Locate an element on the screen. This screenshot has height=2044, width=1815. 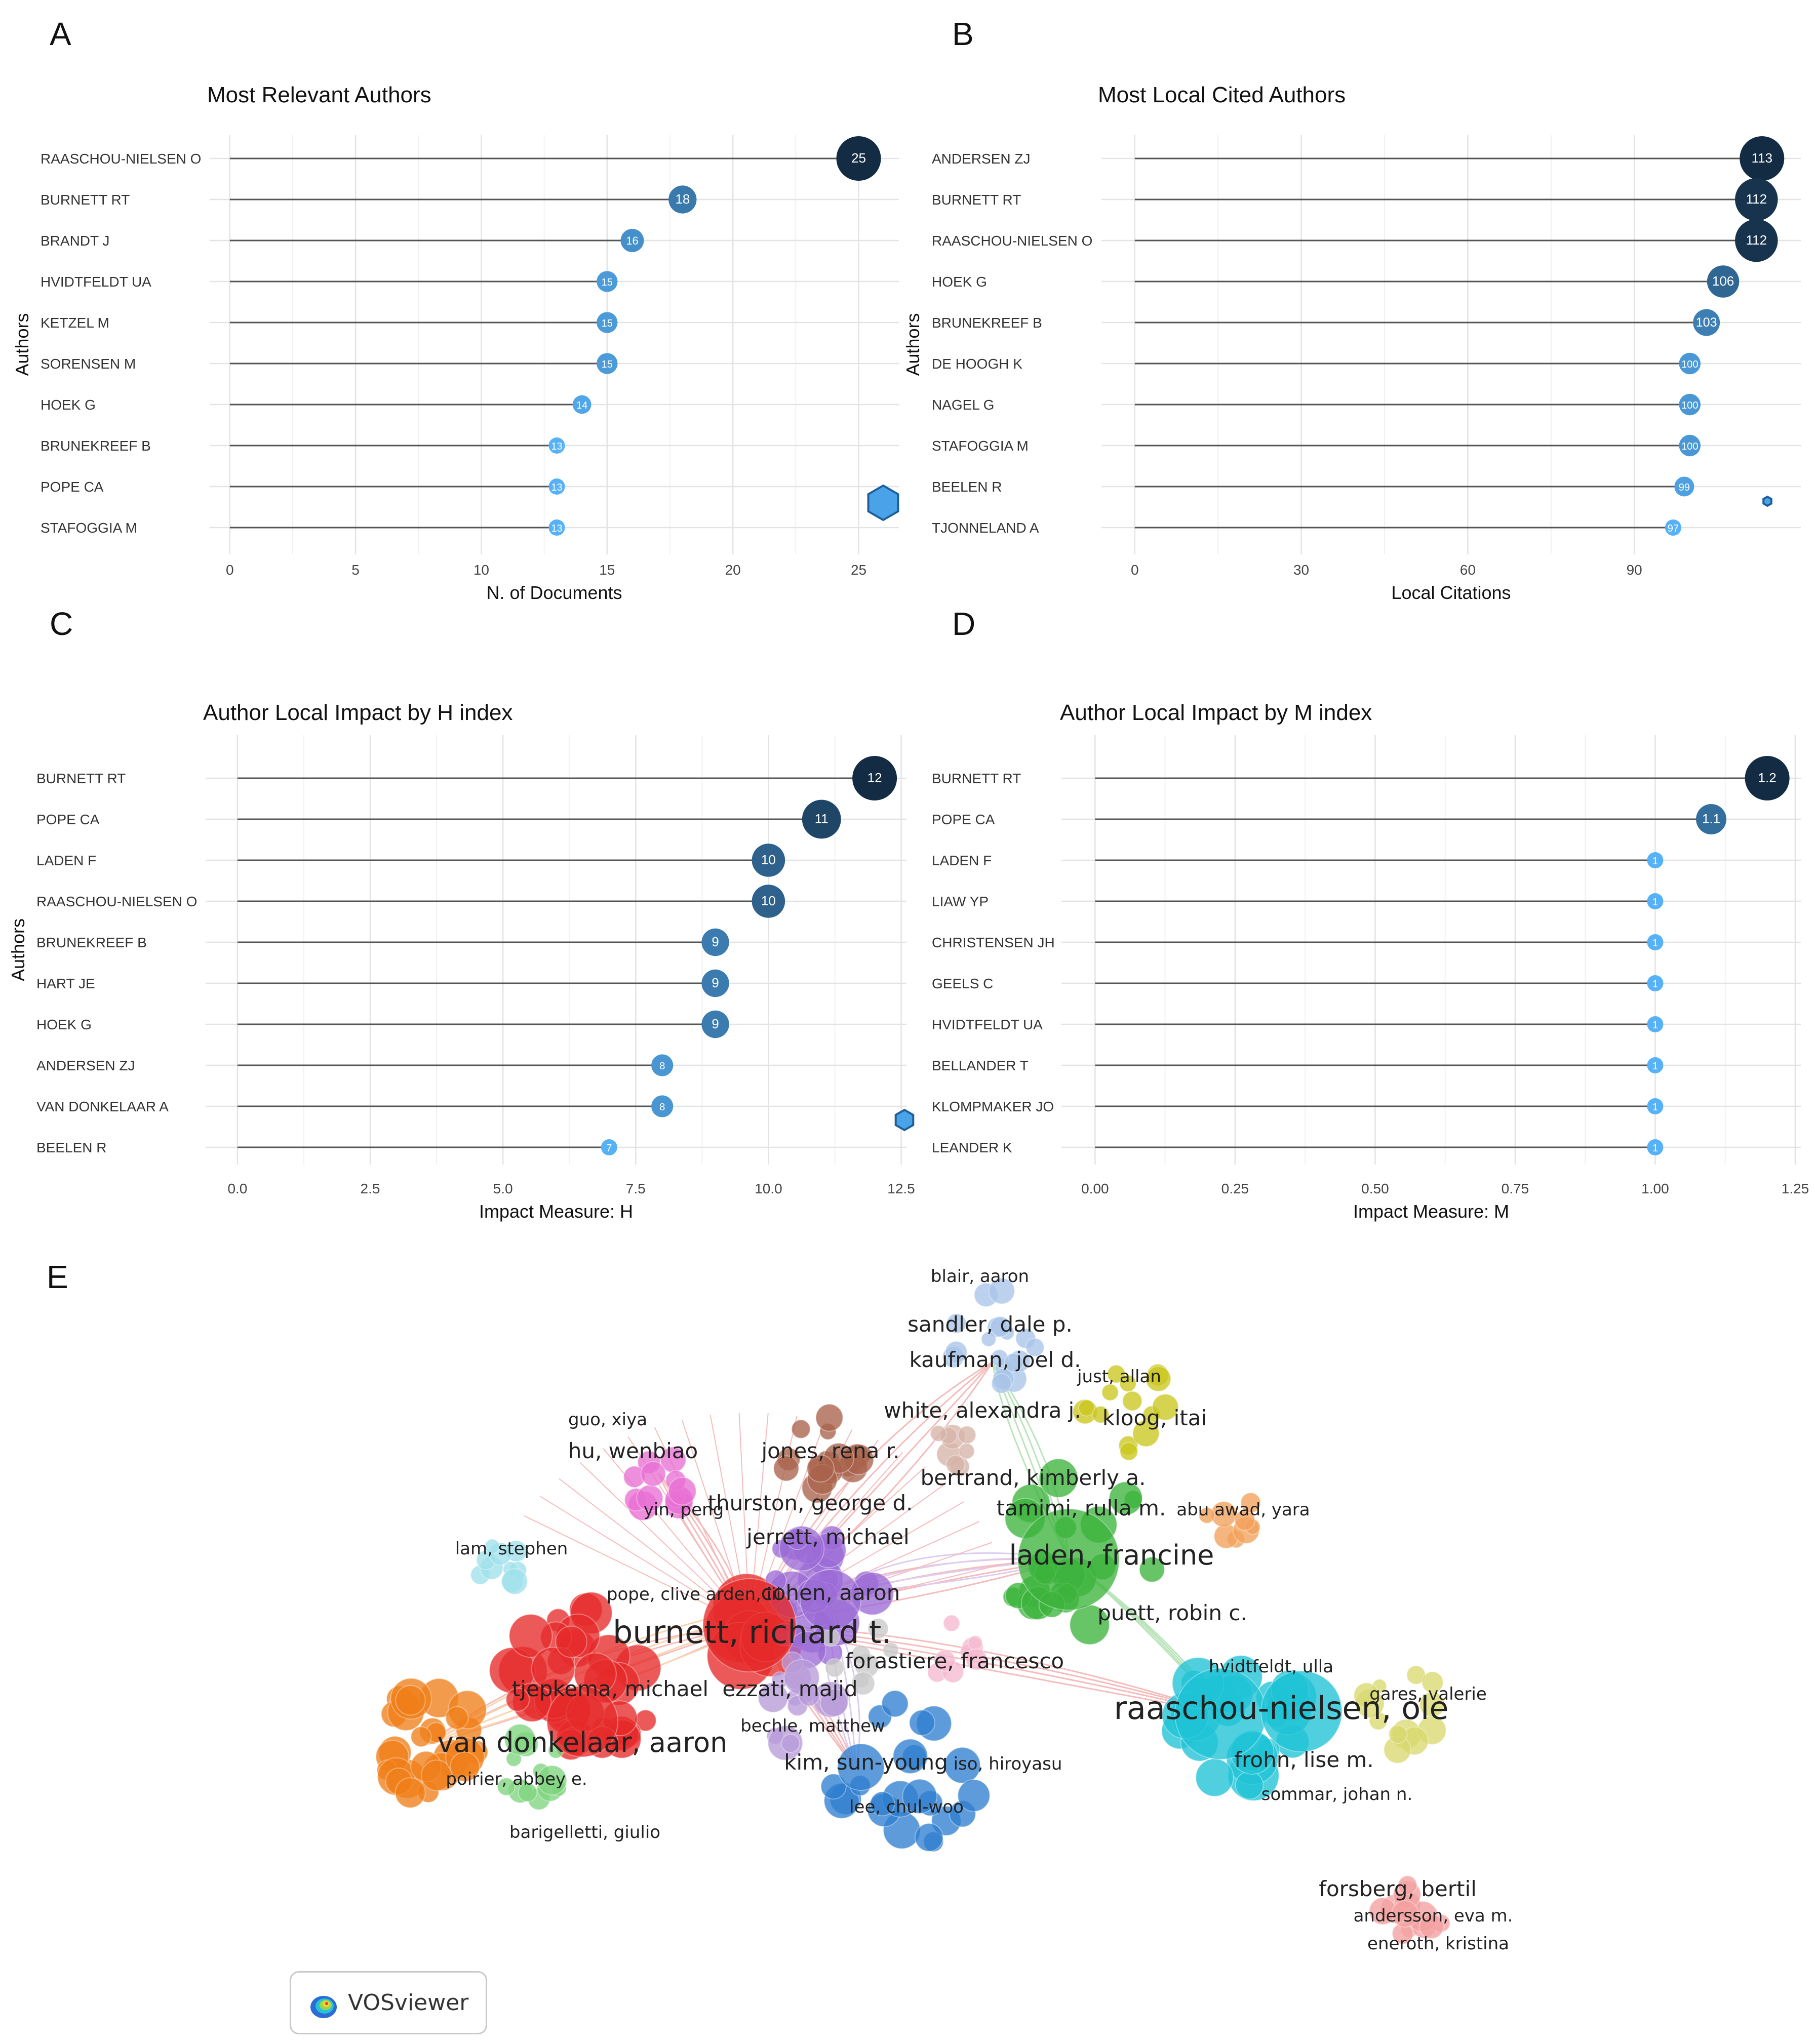
network-node-label: lam, stephen is located at coordinates (511, 1549).